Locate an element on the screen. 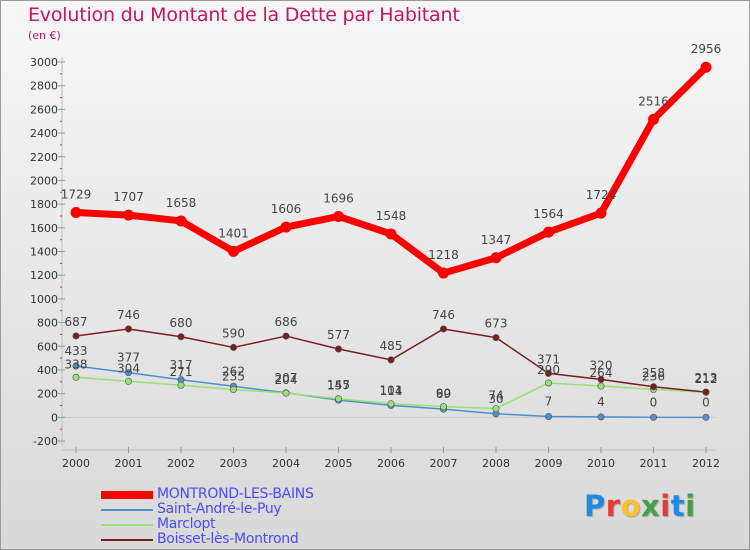  data-label: 258 is located at coordinates (653, 373).